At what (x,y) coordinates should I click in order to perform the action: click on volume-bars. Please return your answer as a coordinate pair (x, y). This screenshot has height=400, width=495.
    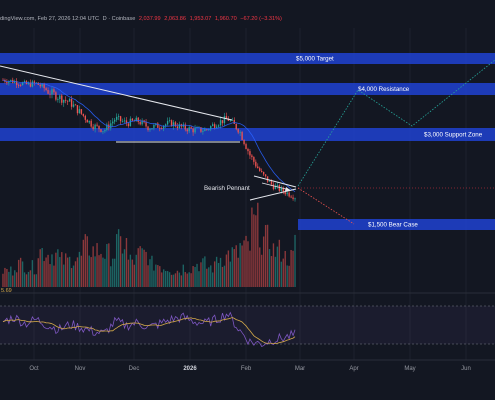
    Looking at the image, I should click on (149, 244).